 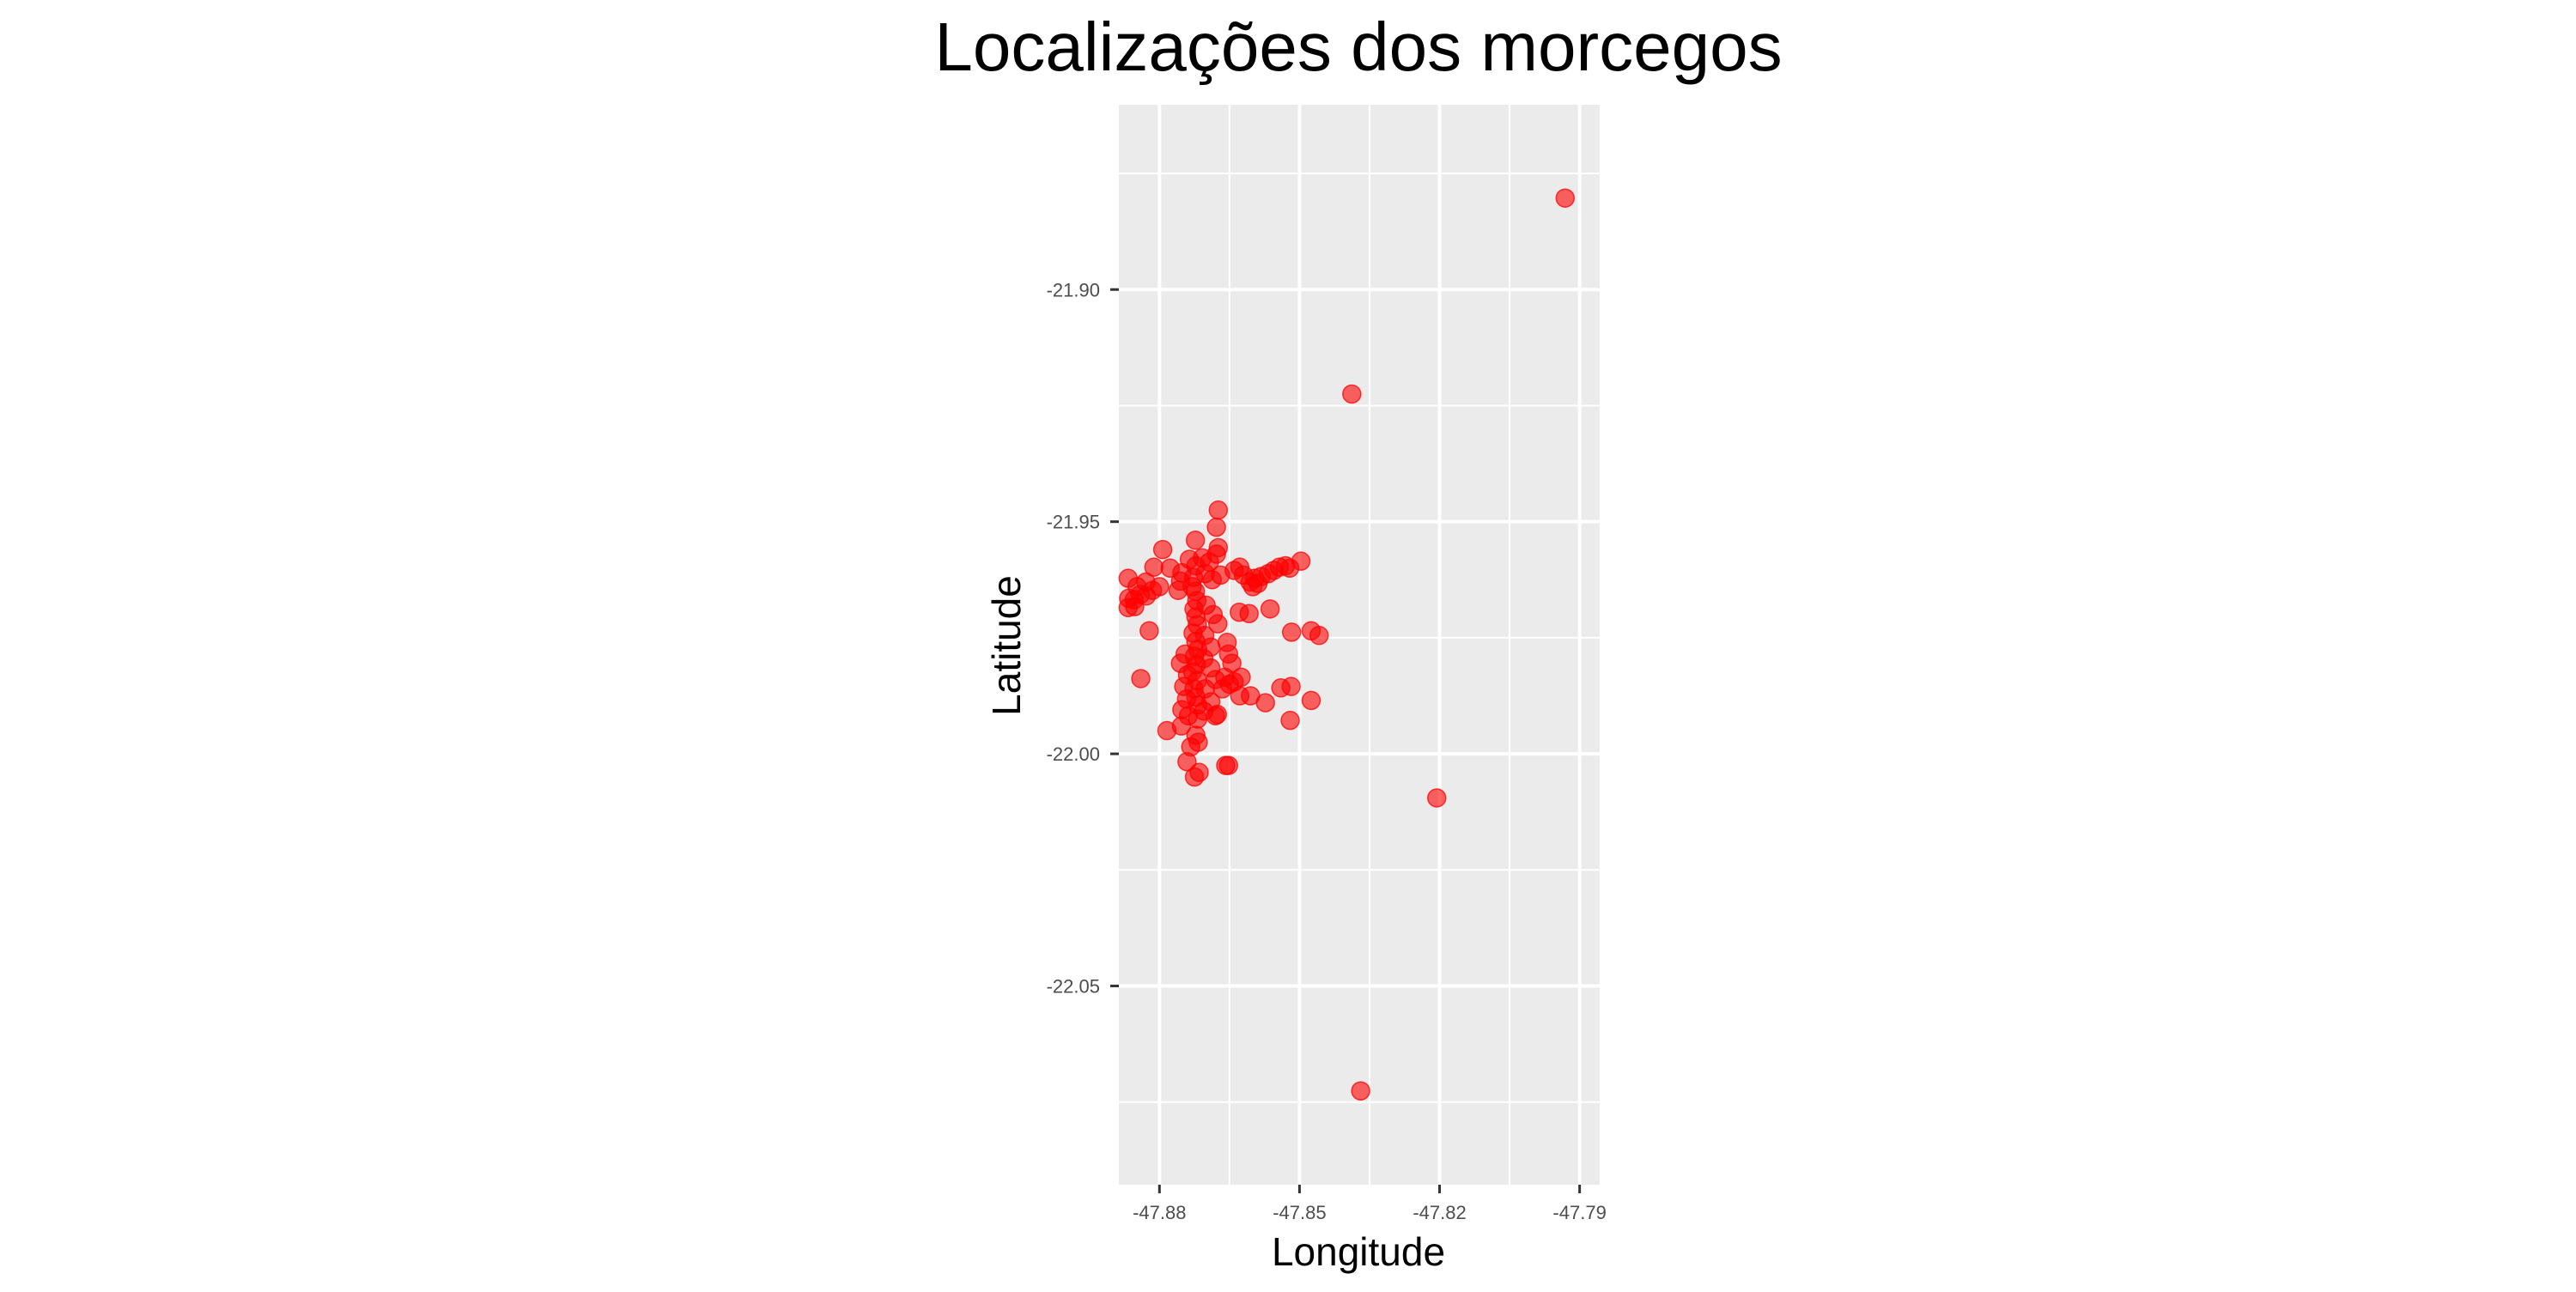 What do you see at coordinates (1370, 1204) in the screenshot?
I see `x-axis: -47.88 -47.85 -47.82 -47.79` at bounding box center [1370, 1204].